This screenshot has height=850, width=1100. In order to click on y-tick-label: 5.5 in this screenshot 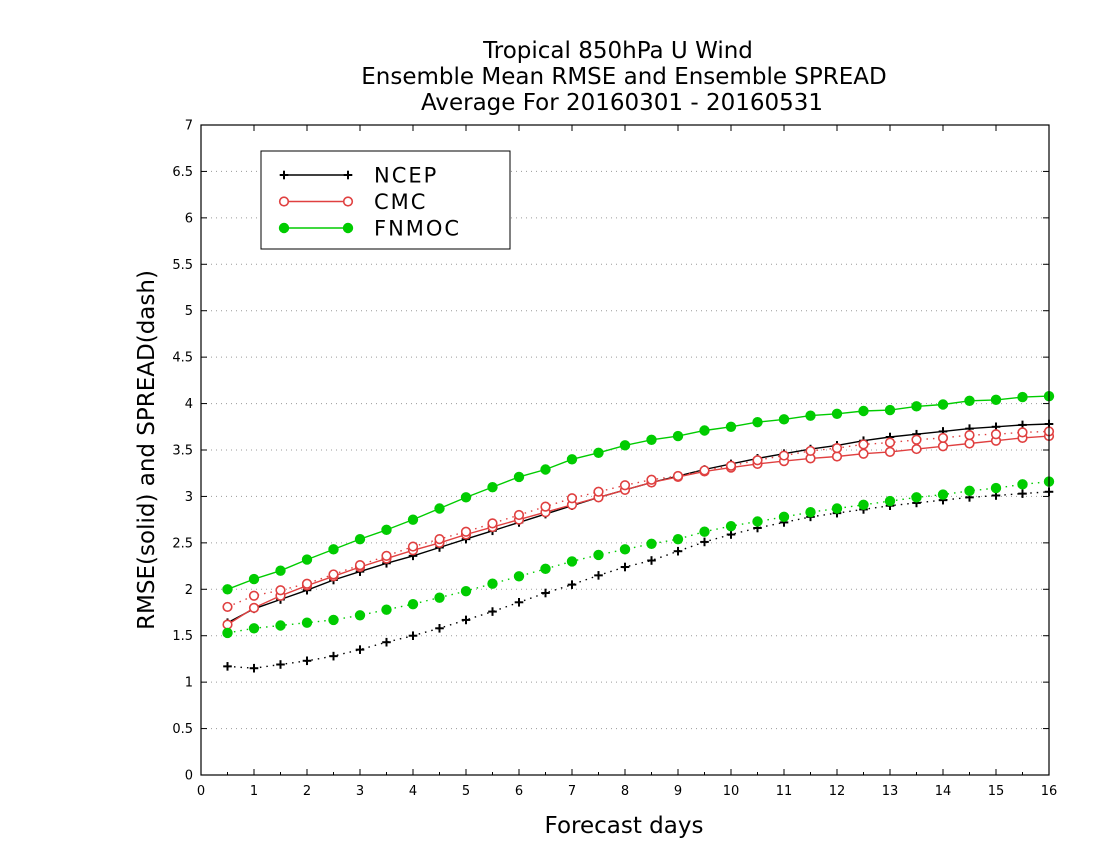, I will do `click(182, 265)`.